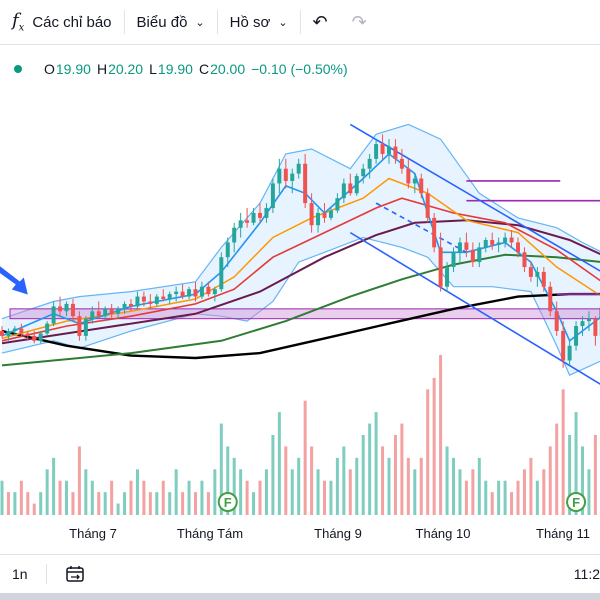  Describe the element at coordinates (62, 22) in the screenshot. I see `indicators-button: fx Các chỉ báo` at that location.